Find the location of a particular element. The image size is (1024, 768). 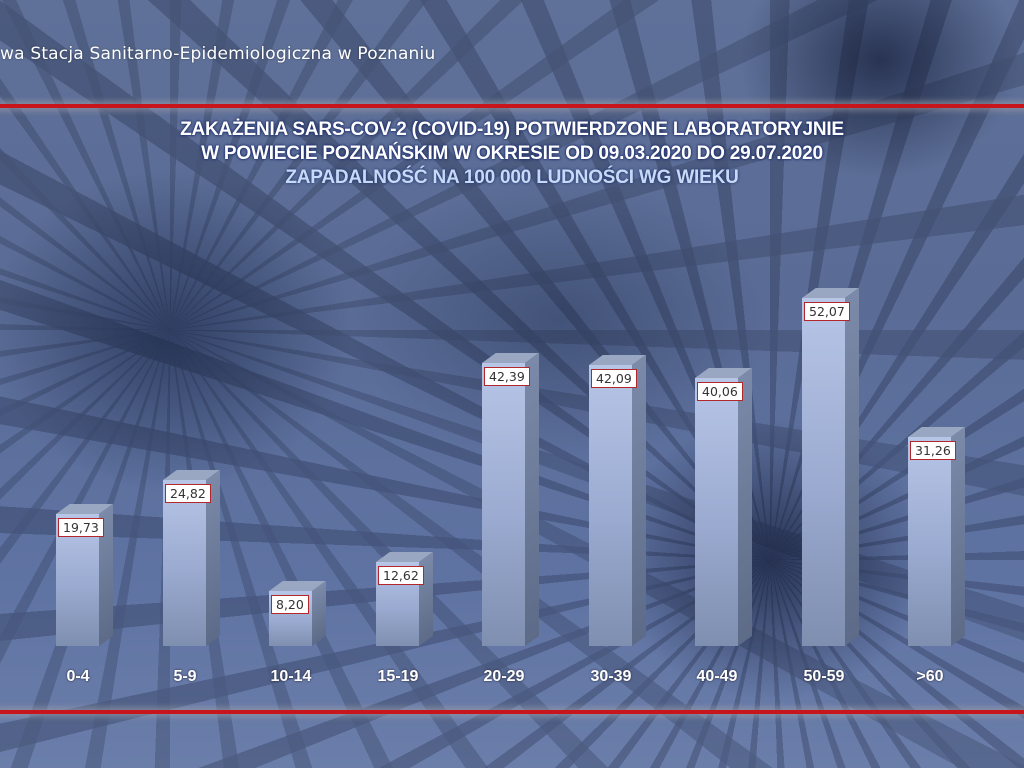

category-label: 30-39 is located at coordinates (611, 676).